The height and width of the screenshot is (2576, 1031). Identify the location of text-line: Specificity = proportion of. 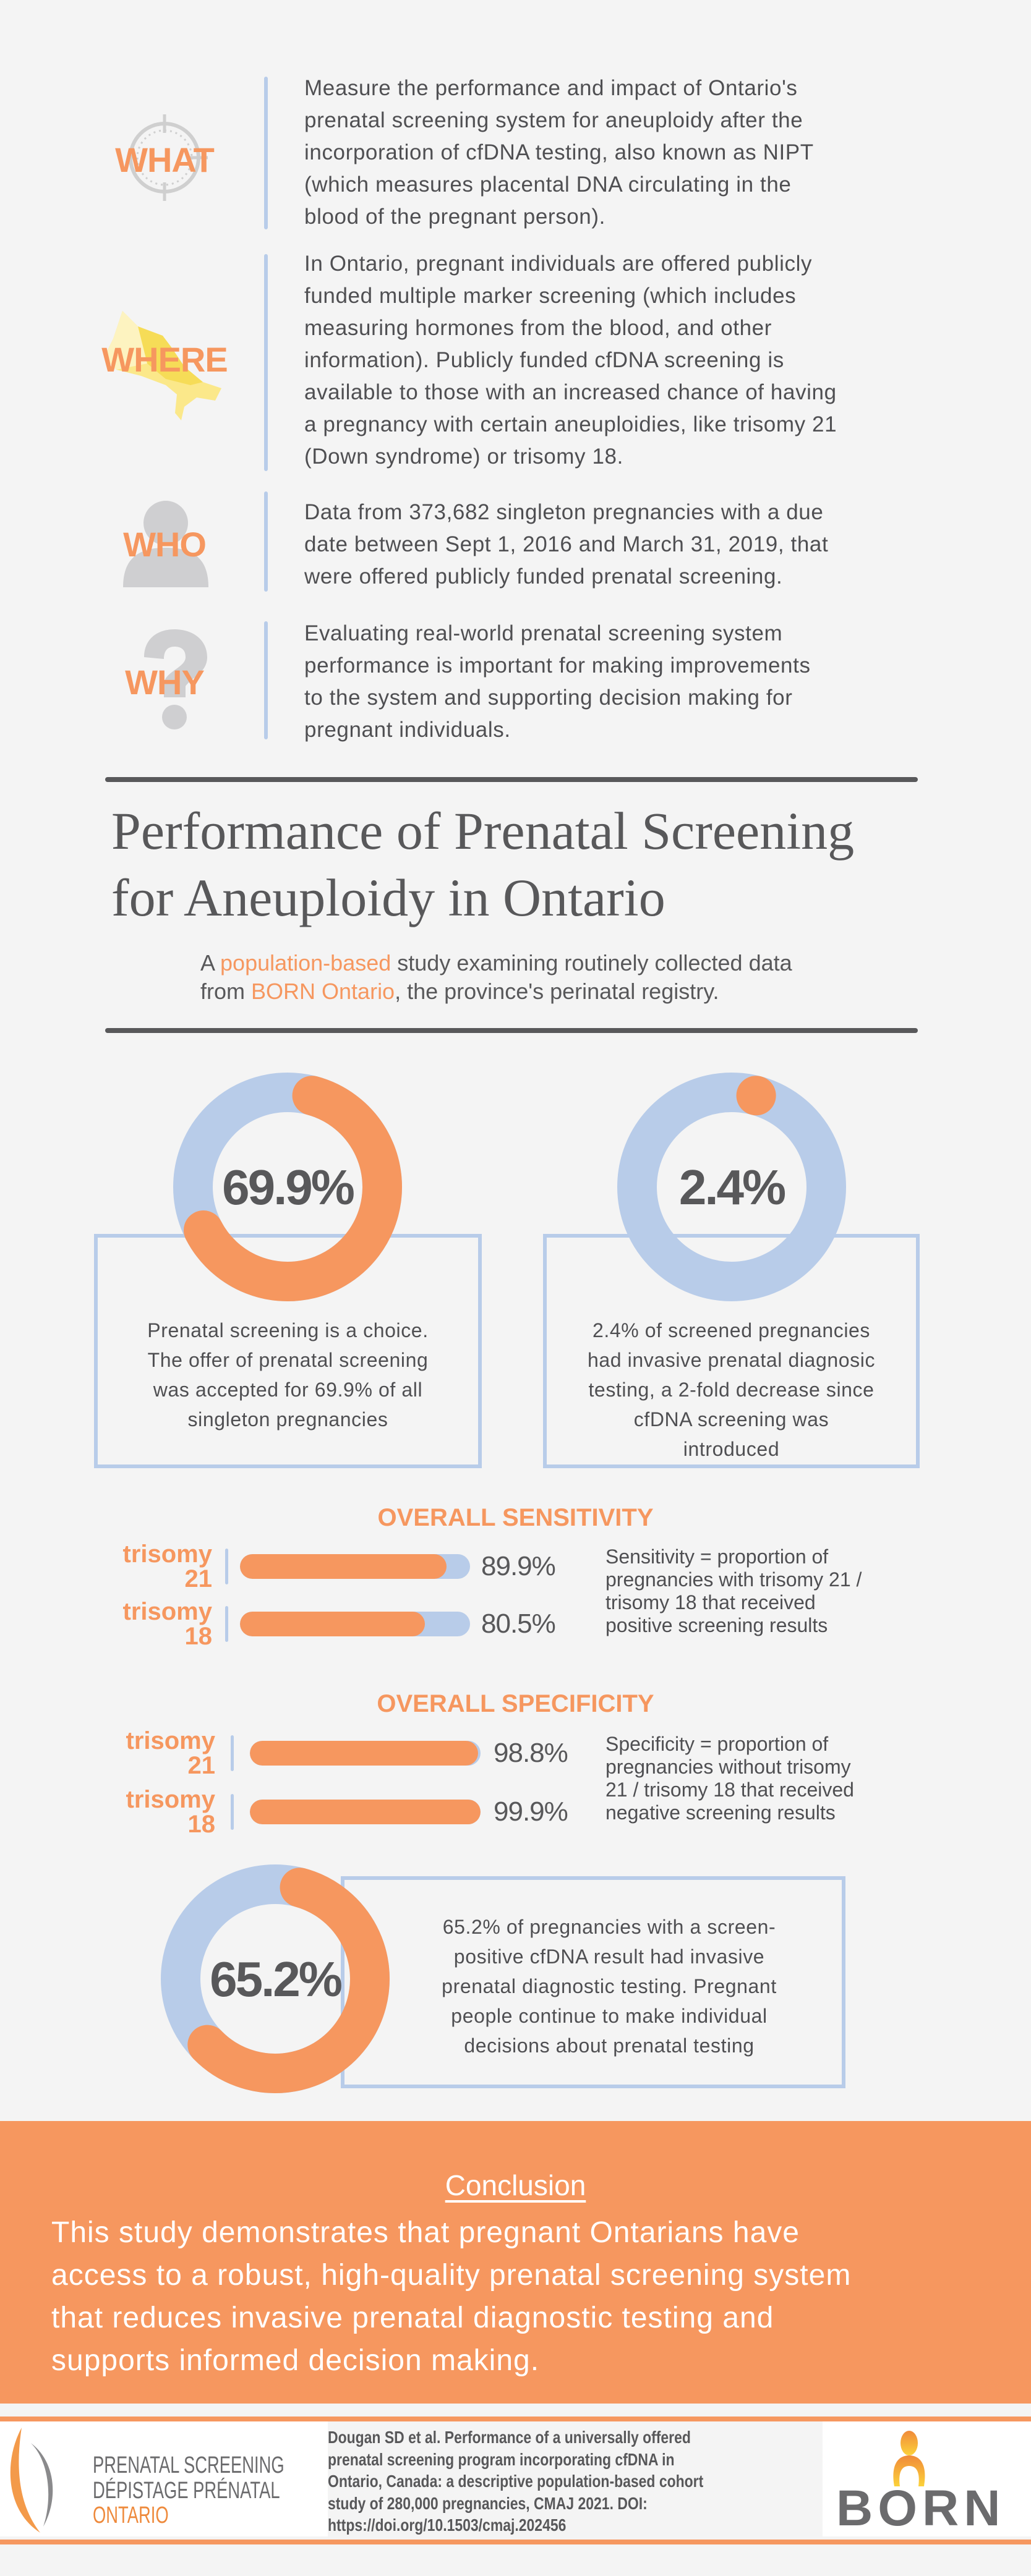
(717, 1744).